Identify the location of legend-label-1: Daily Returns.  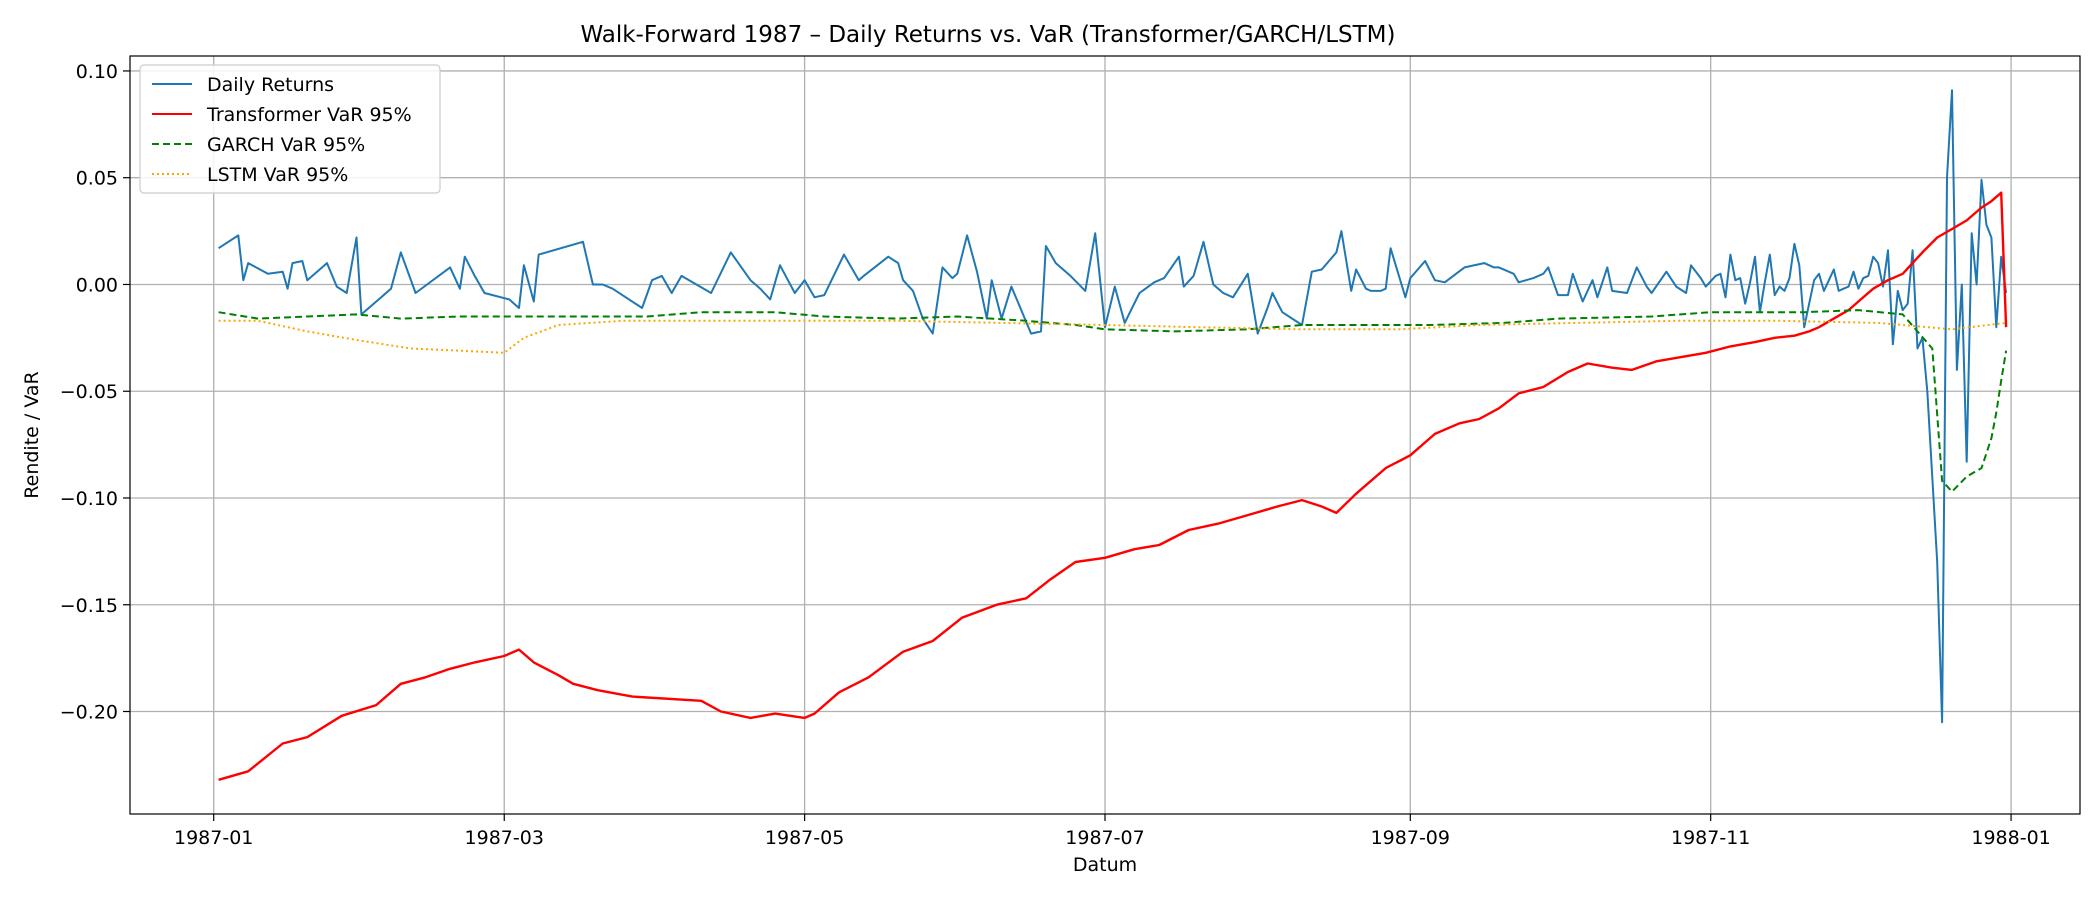
(270, 85).